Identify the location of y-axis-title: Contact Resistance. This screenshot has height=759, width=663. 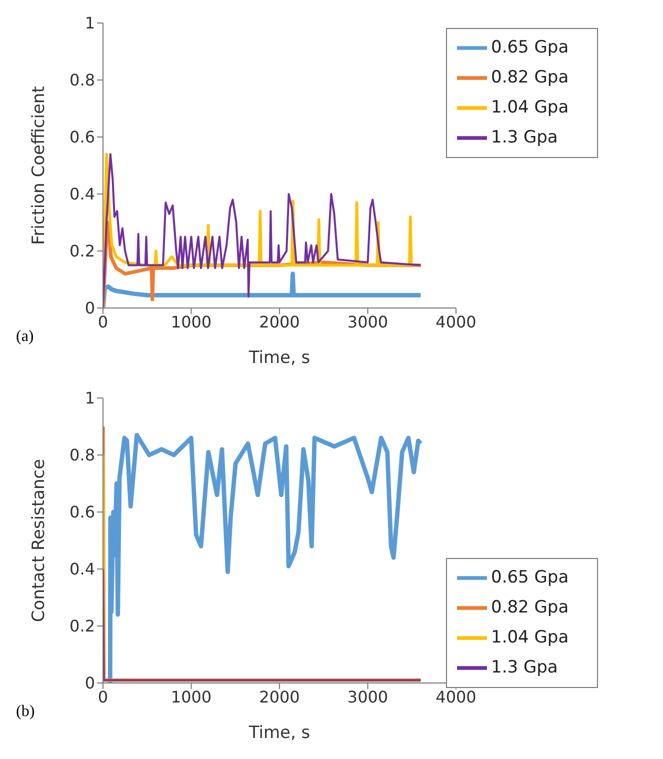
(39, 540).